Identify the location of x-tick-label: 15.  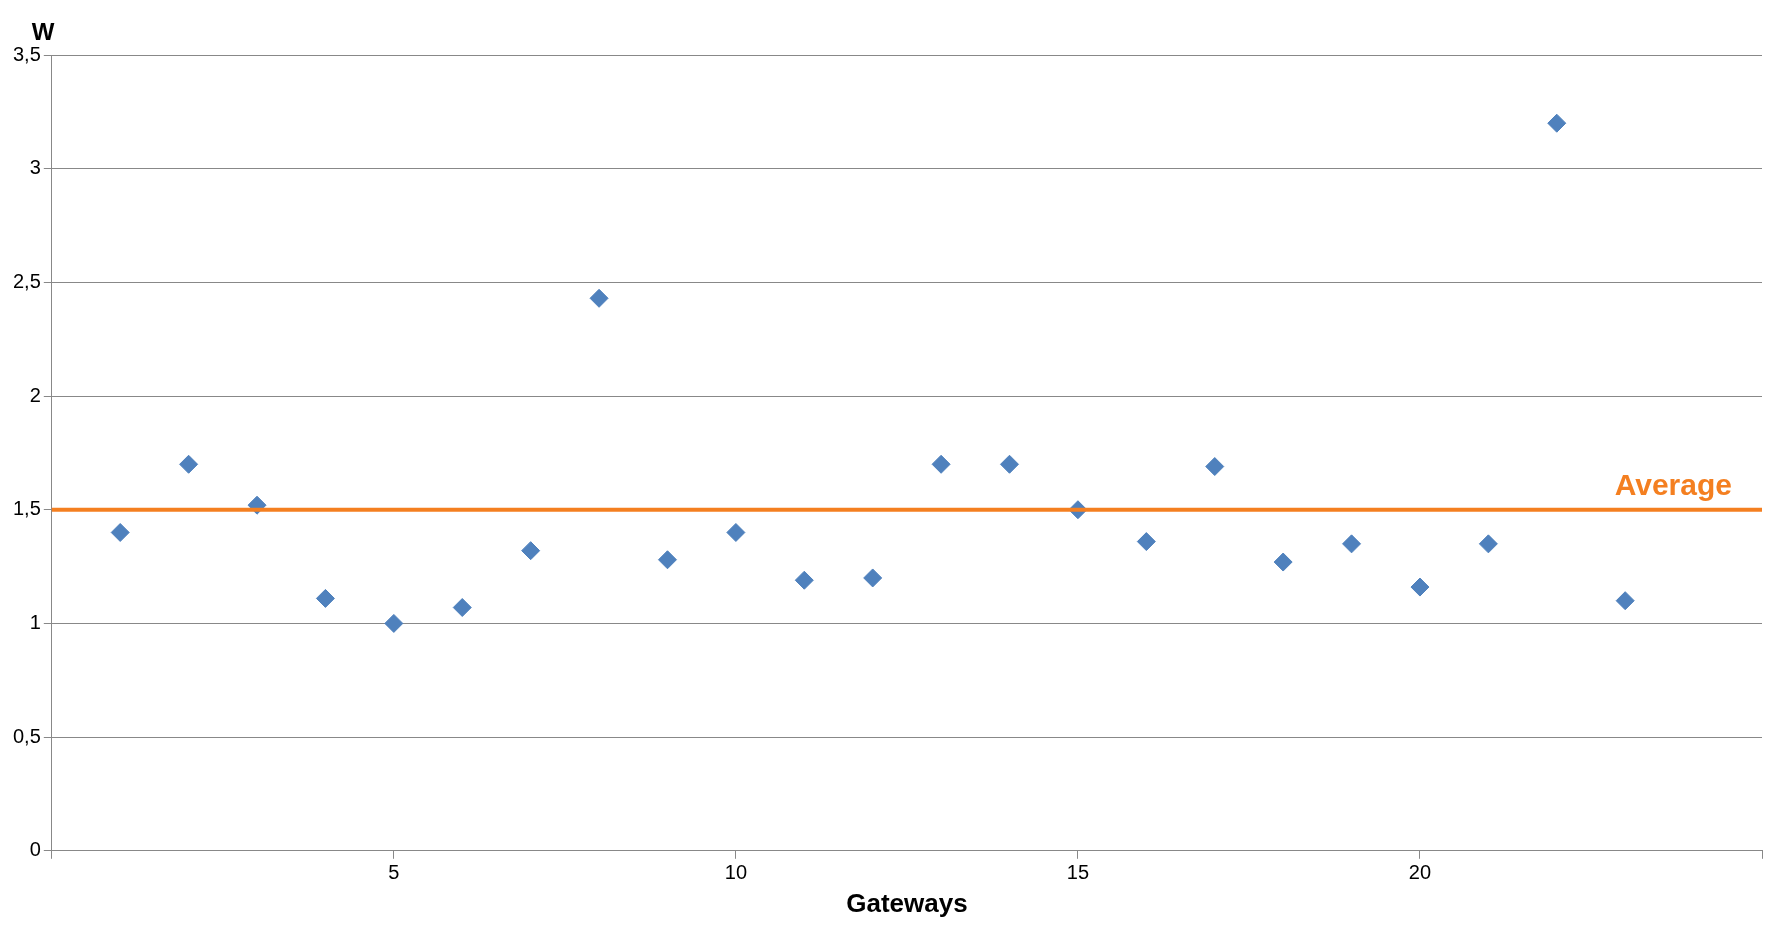
(1078, 872).